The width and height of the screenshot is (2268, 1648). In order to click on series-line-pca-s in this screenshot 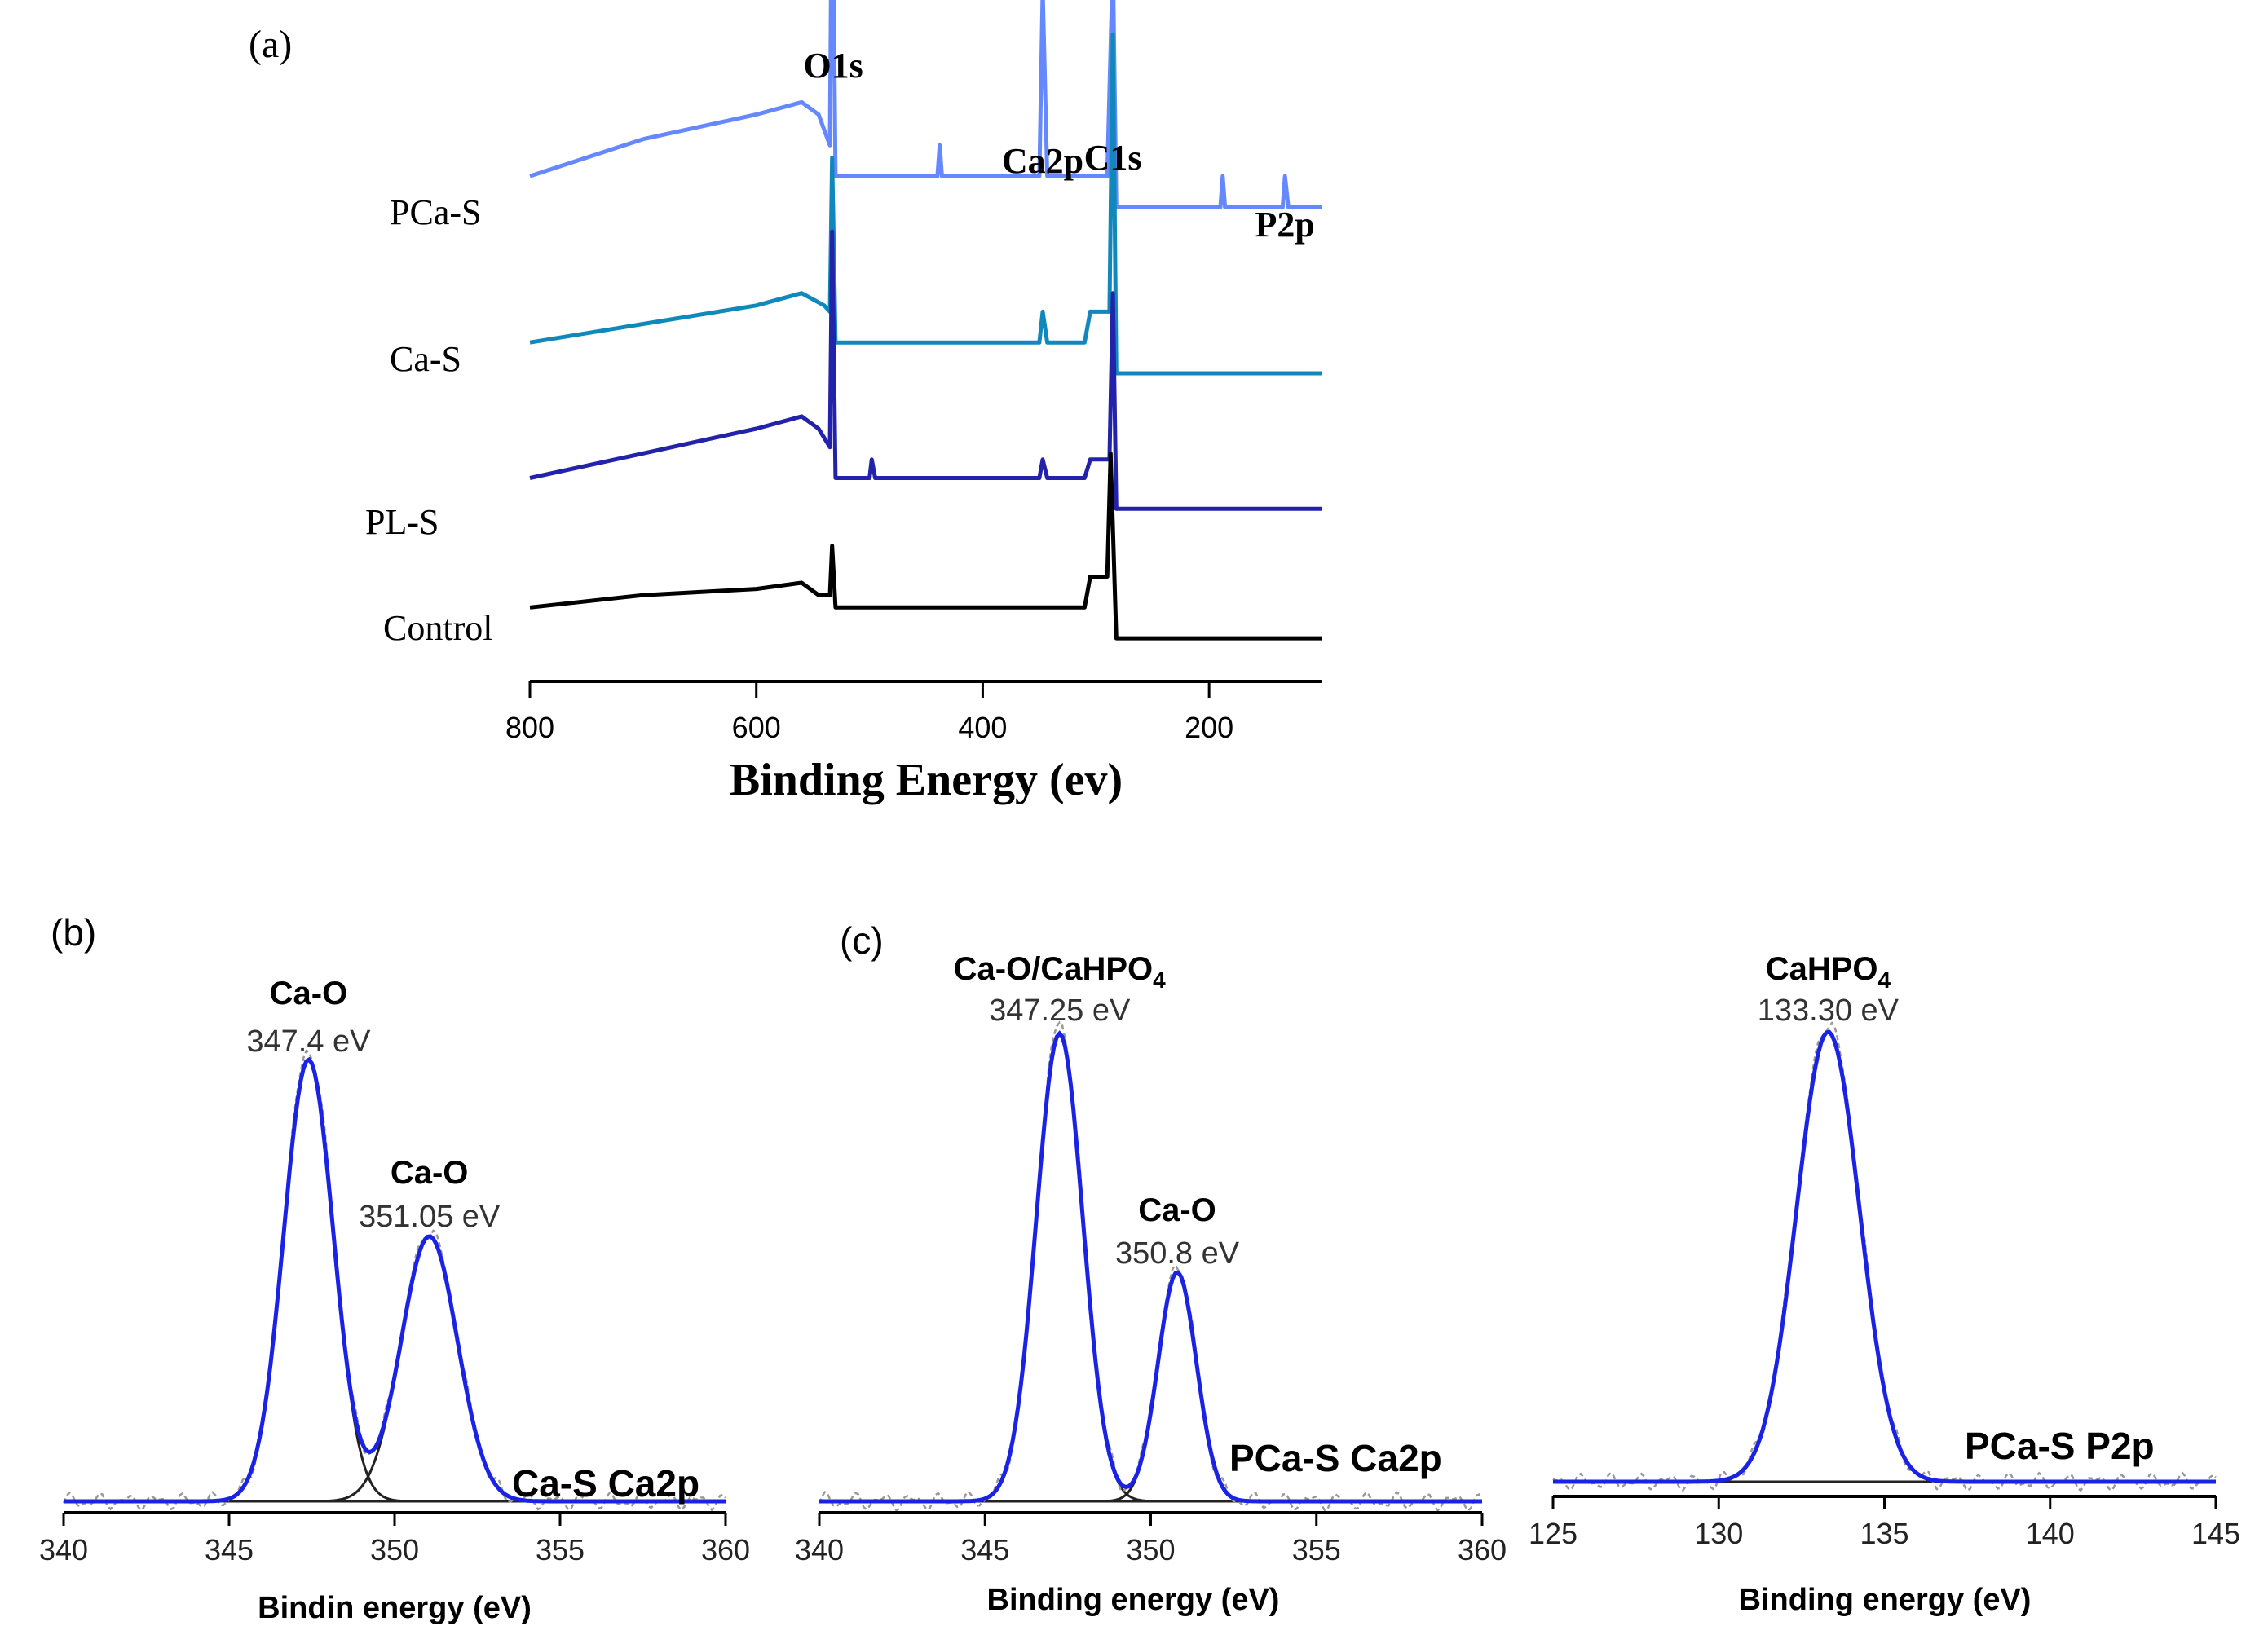, I will do `click(926, 104)`.